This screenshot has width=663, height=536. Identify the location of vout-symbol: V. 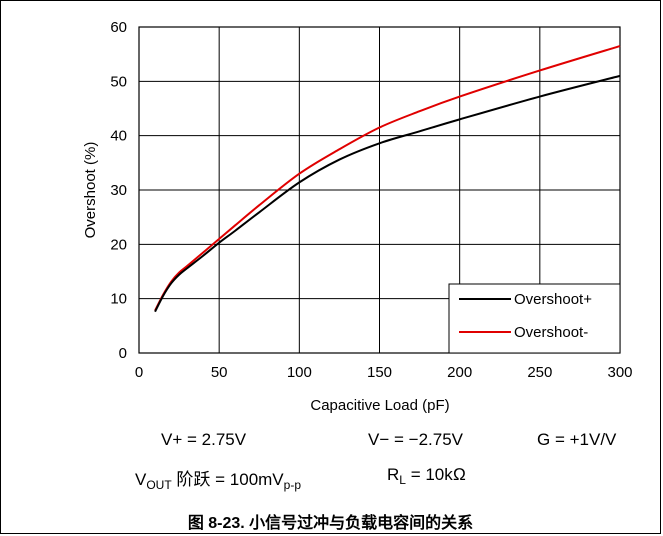
(141, 479).